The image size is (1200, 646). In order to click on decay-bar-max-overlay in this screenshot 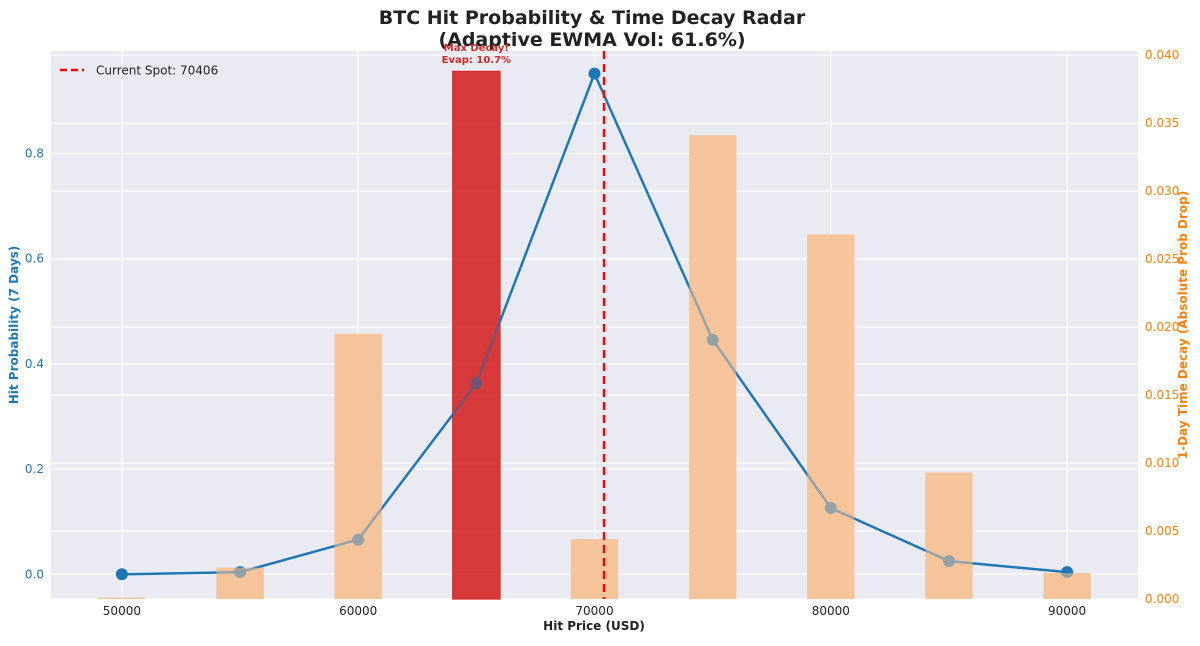, I will do `click(476, 335)`.